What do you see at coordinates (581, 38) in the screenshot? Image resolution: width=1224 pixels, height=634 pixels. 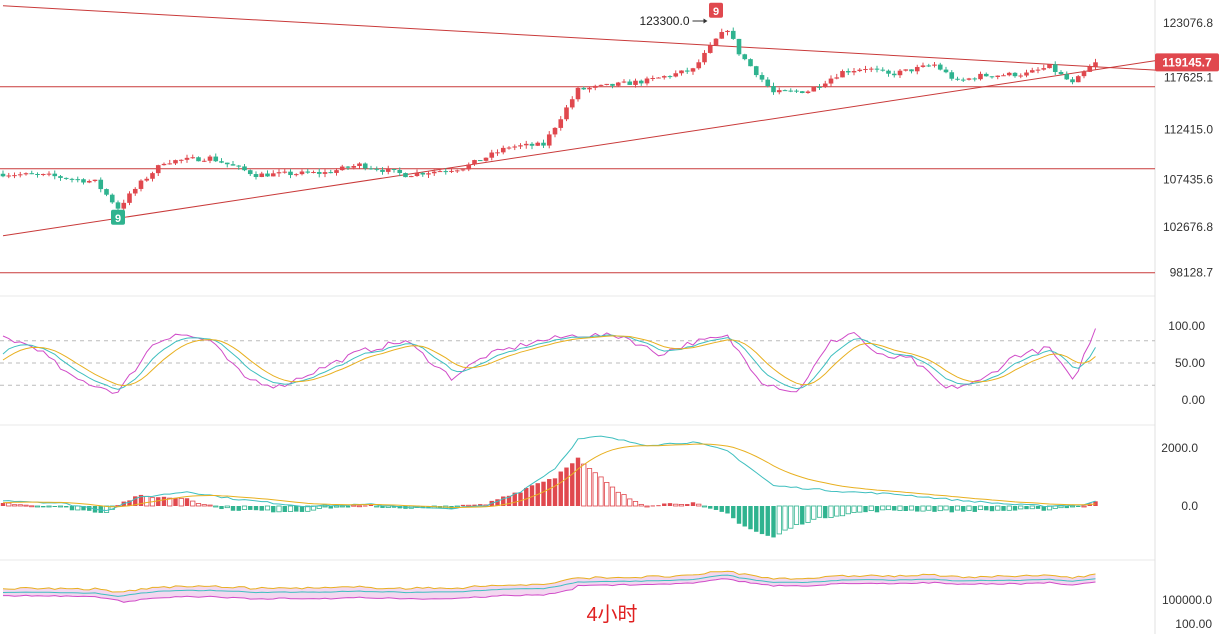 I see `trendline-upper` at bounding box center [581, 38].